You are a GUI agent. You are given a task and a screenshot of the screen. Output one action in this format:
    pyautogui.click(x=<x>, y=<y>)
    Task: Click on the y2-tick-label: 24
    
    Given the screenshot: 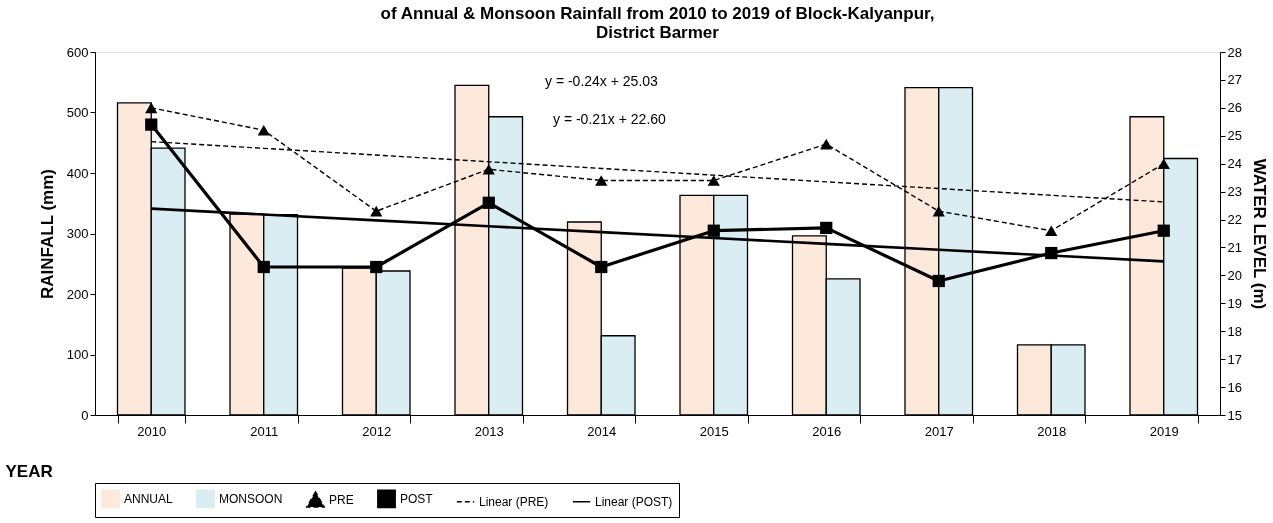 What is the action you would take?
    pyautogui.click(x=1234, y=164)
    